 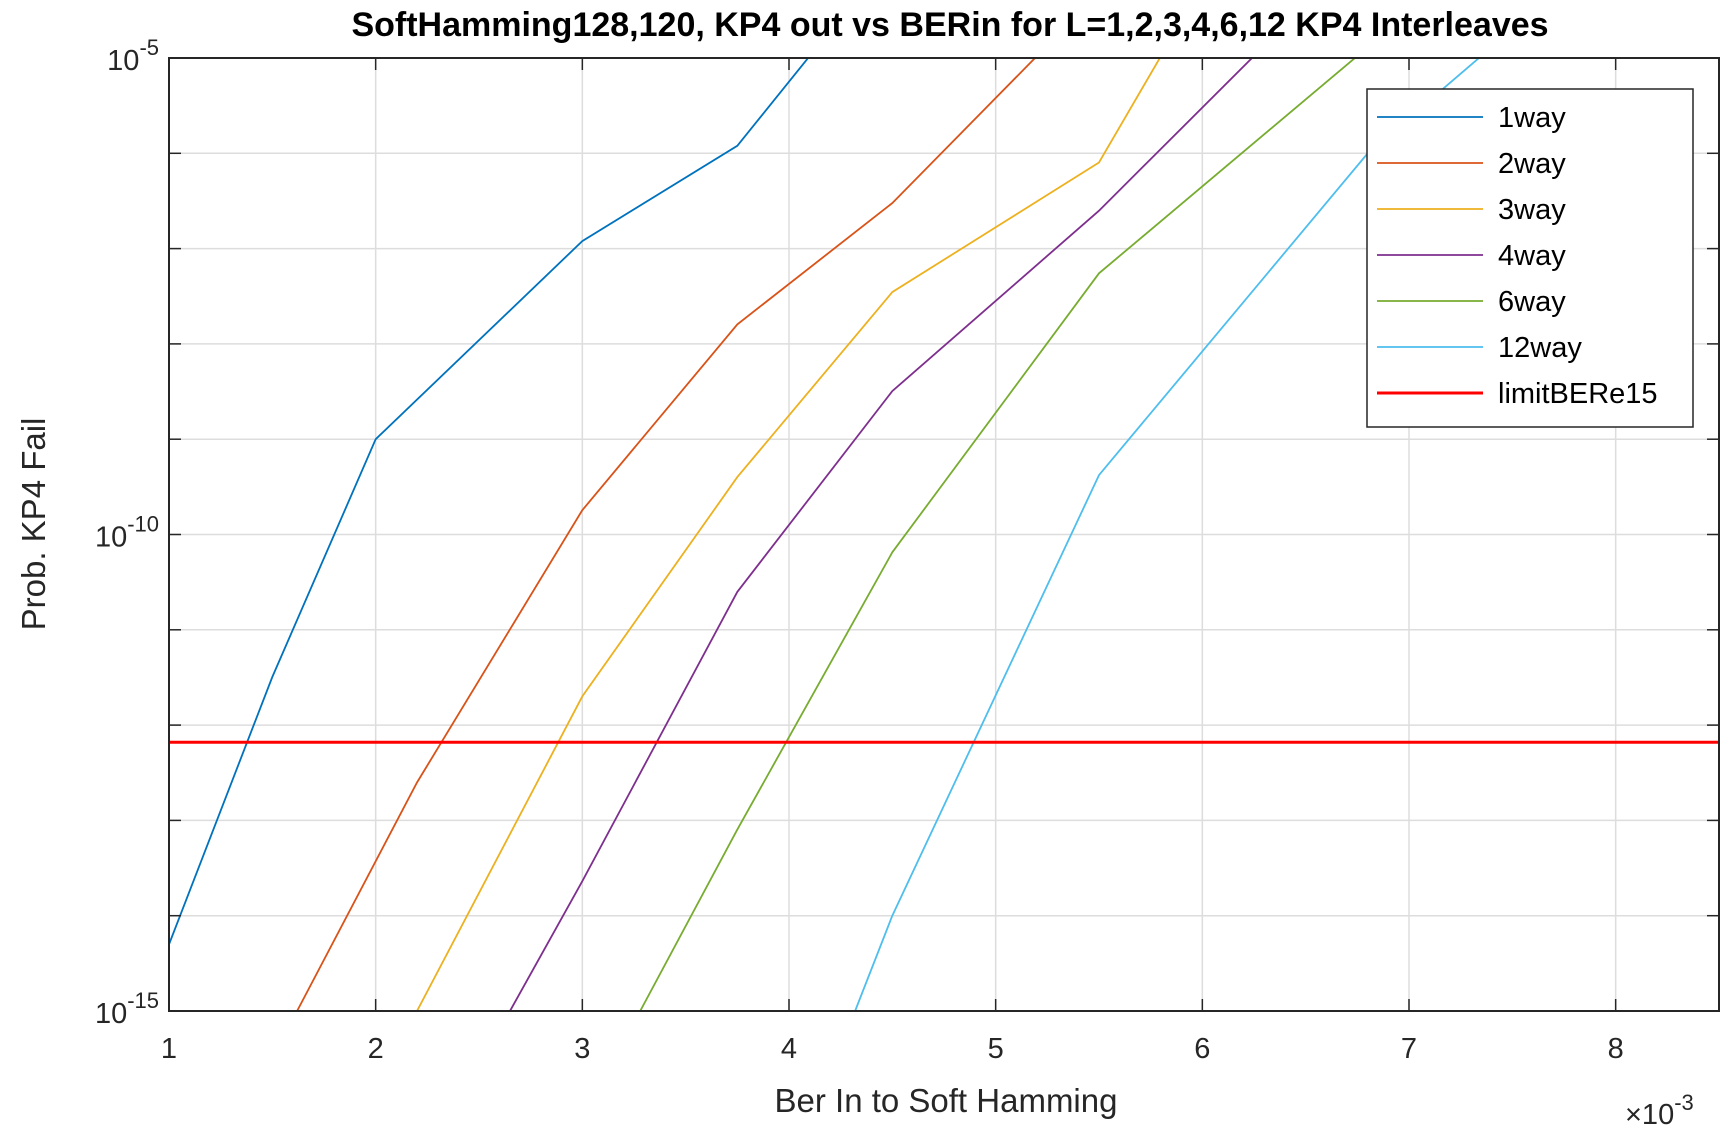 I want to click on legend-label-4way: 4way, so click(x=1532, y=256).